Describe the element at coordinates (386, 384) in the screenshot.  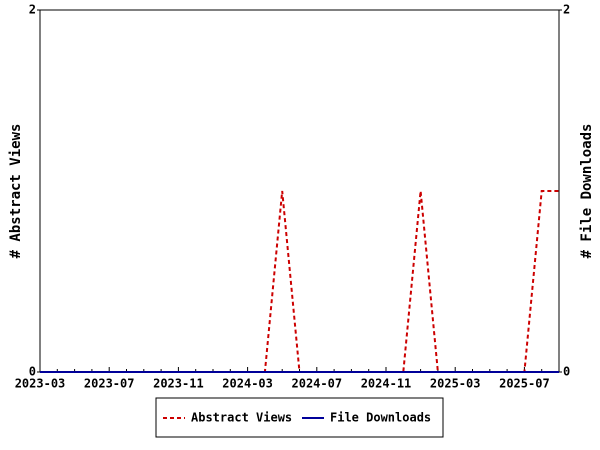
I see `x-tick-label: 2024-11` at that location.